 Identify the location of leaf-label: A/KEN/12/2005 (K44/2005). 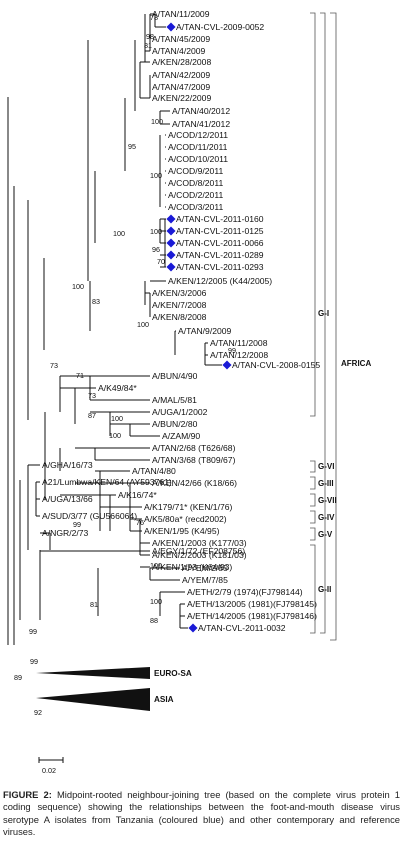
(220, 281).